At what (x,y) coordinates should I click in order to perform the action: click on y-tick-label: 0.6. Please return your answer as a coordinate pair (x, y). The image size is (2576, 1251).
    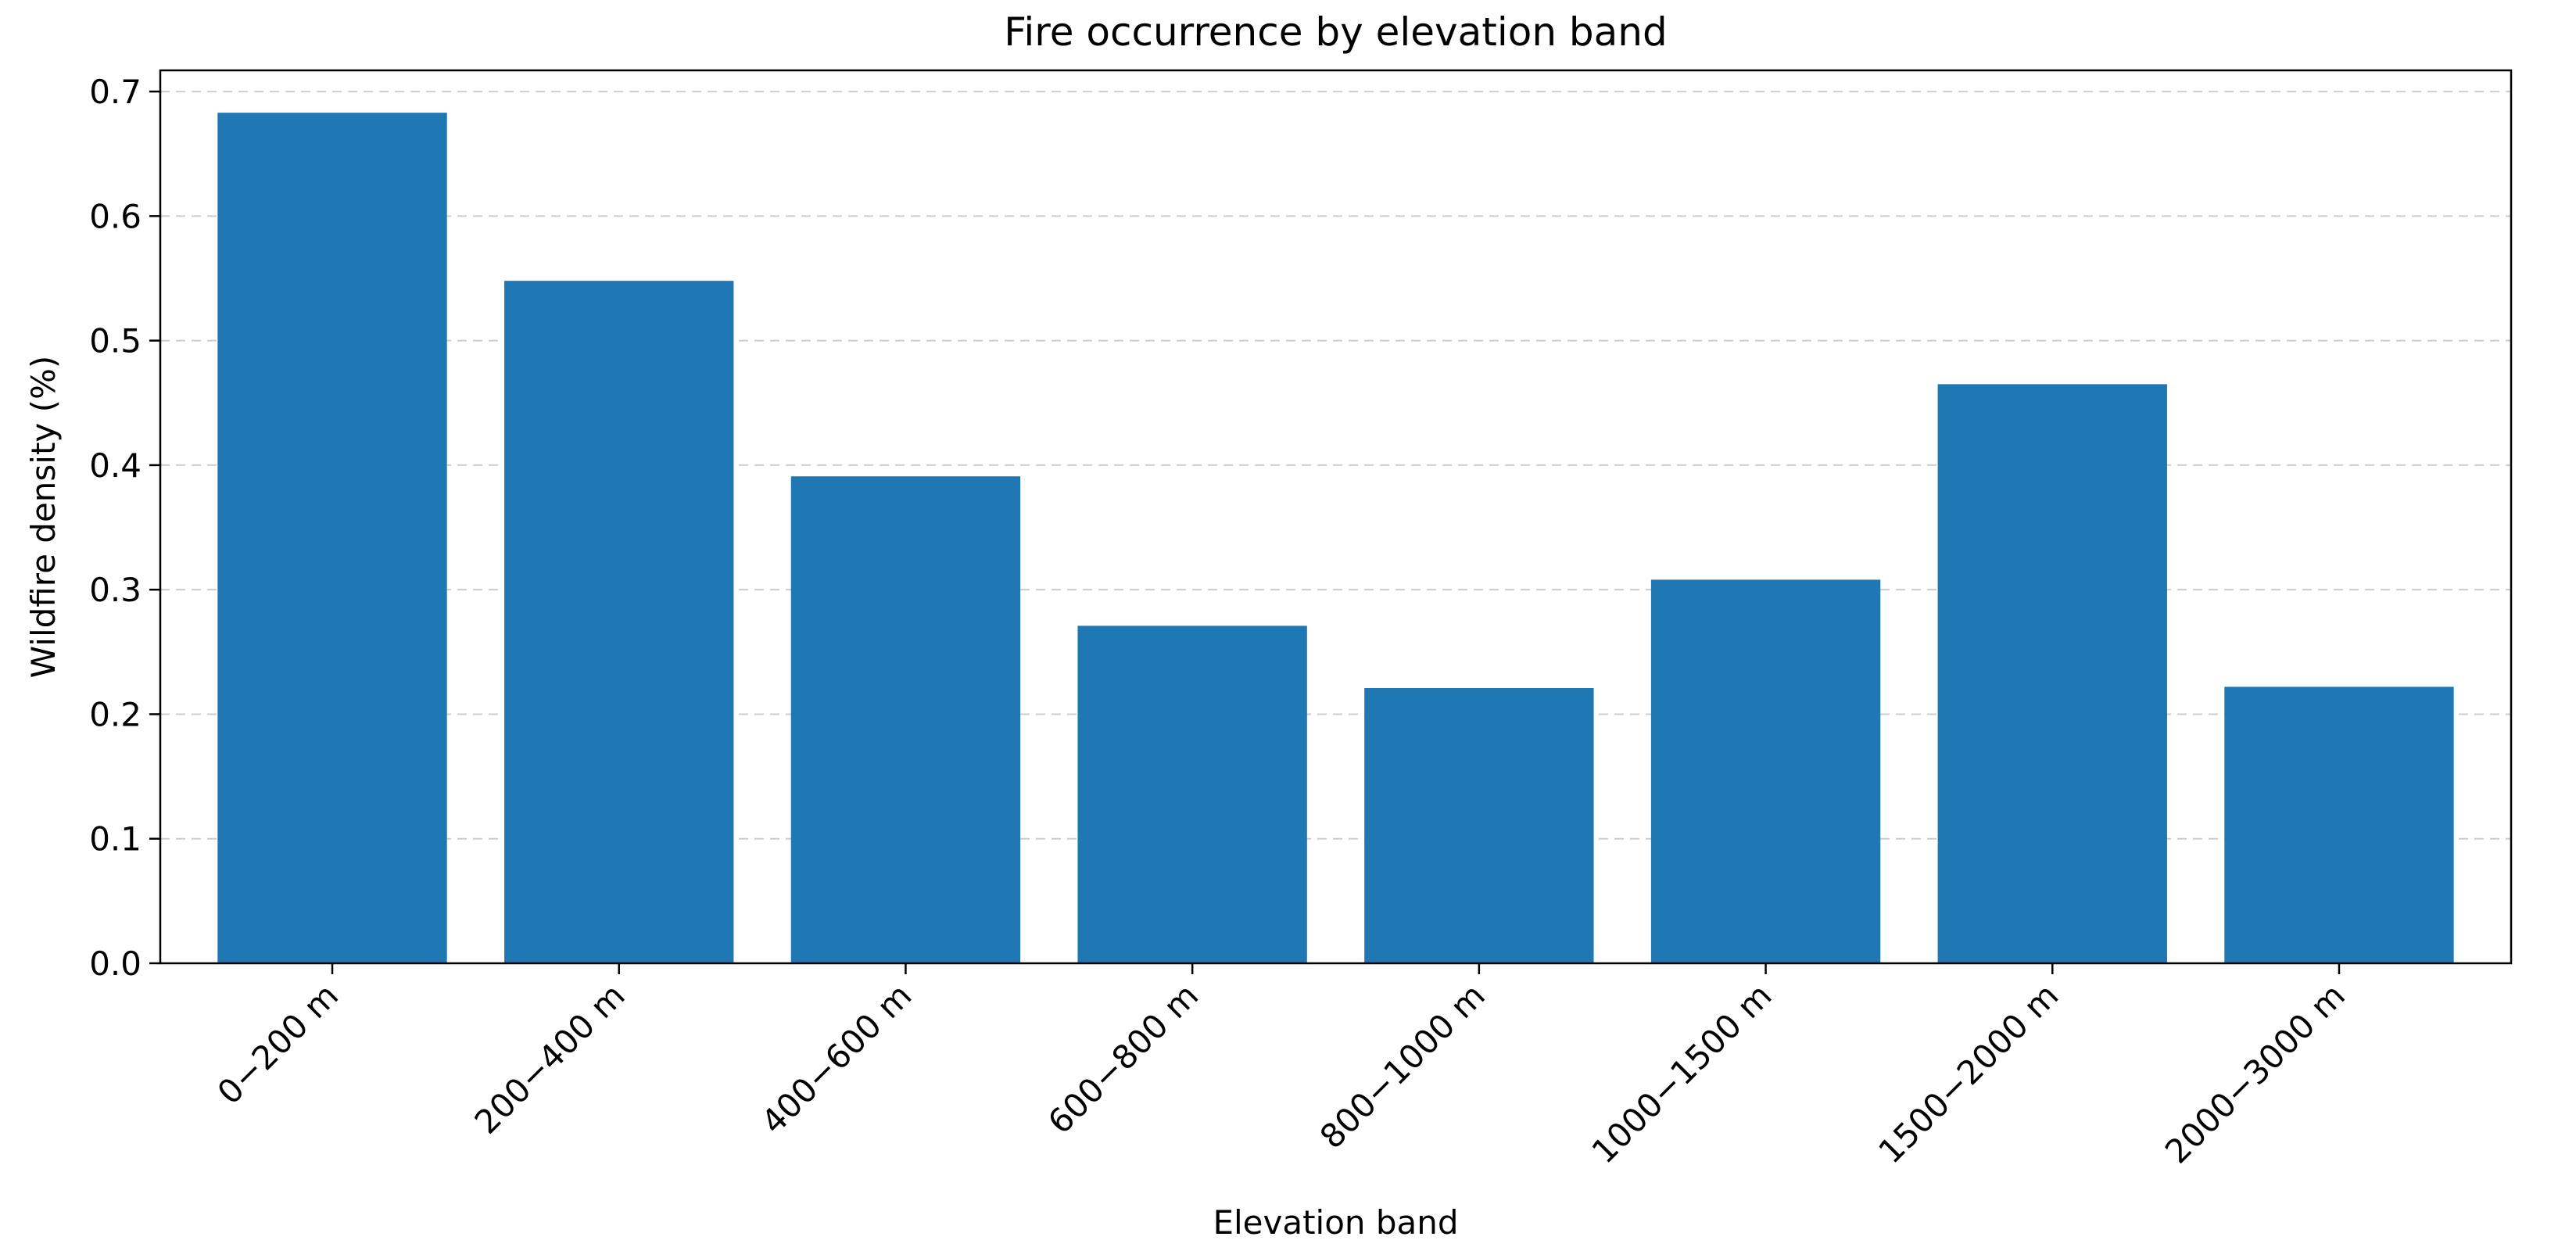
    Looking at the image, I should click on (115, 216).